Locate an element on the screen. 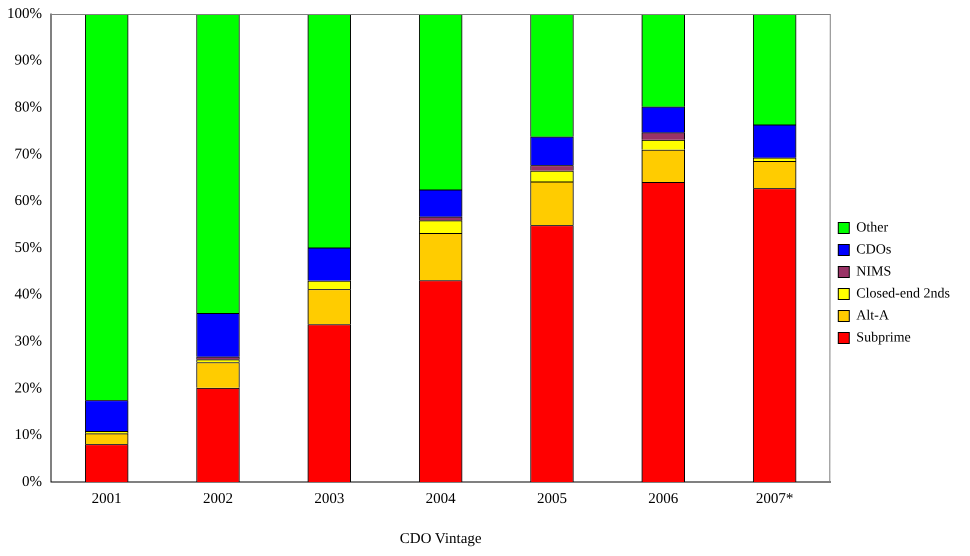 The width and height of the screenshot is (970, 556). legend-label: NIMS is located at coordinates (874, 272).